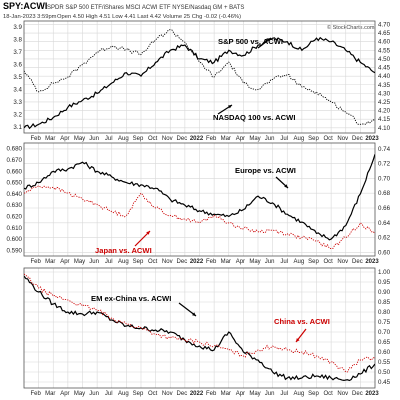 The height and width of the screenshot is (400, 400). Describe the element at coordinates (384, 372) in the screenshot. I see `right-tick-label: 0.50` at that location.